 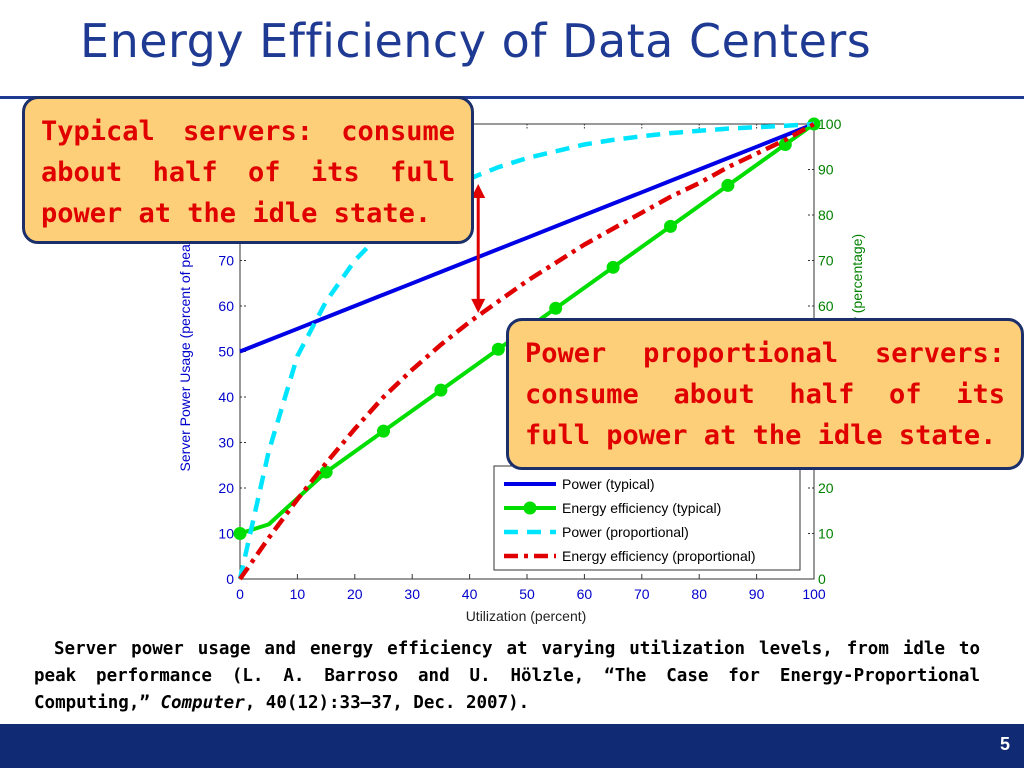 What do you see at coordinates (826, 170) in the screenshot?
I see `y-tick-label-right: 90` at bounding box center [826, 170].